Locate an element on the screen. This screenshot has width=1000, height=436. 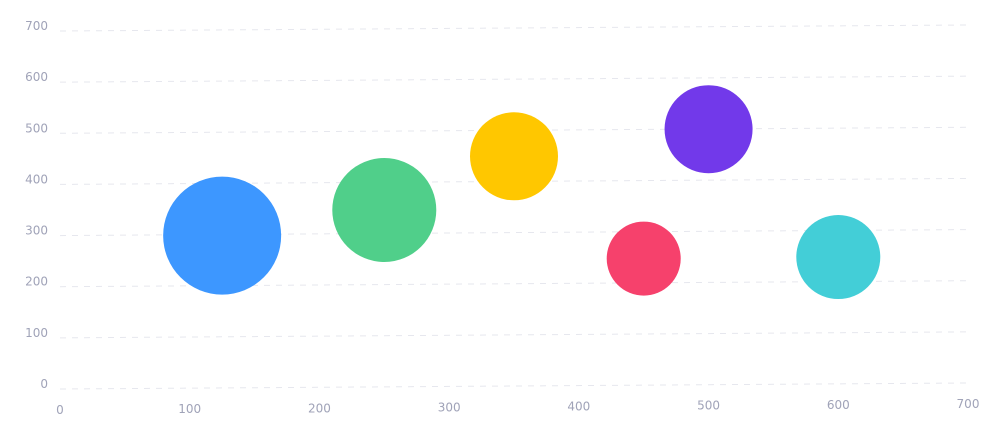
x-tick-label: 100 is located at coordinates (189, 409).